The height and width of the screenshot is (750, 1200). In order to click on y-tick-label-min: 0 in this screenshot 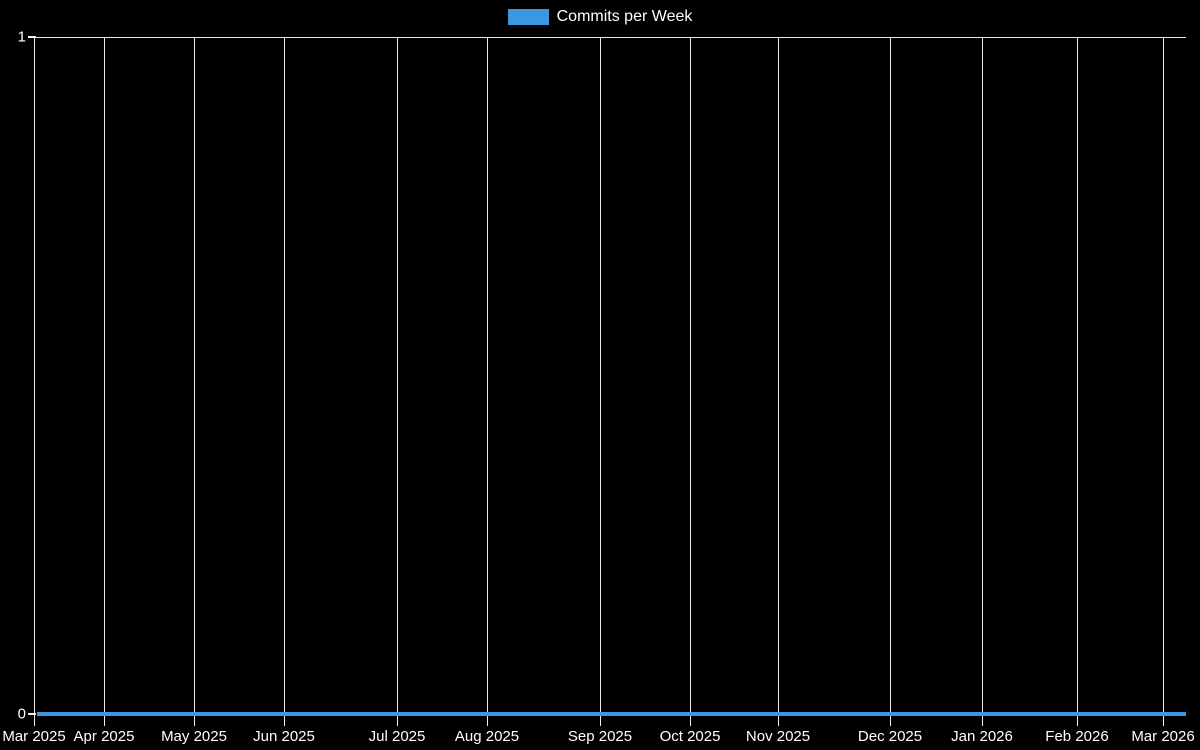, I will do `click(21, 714)`.